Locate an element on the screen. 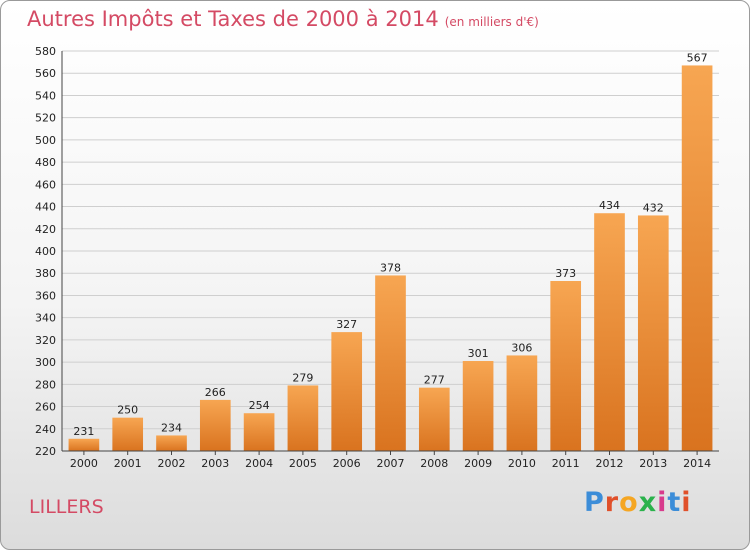 This screenshot has width=750, height=550. bar-2000 is located at coordinates (84, 444).